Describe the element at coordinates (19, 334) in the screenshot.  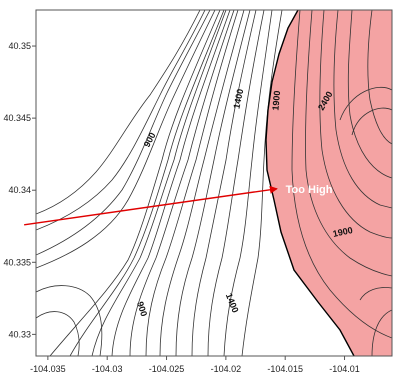
I see `y-tick-label: 40.33` at that location.